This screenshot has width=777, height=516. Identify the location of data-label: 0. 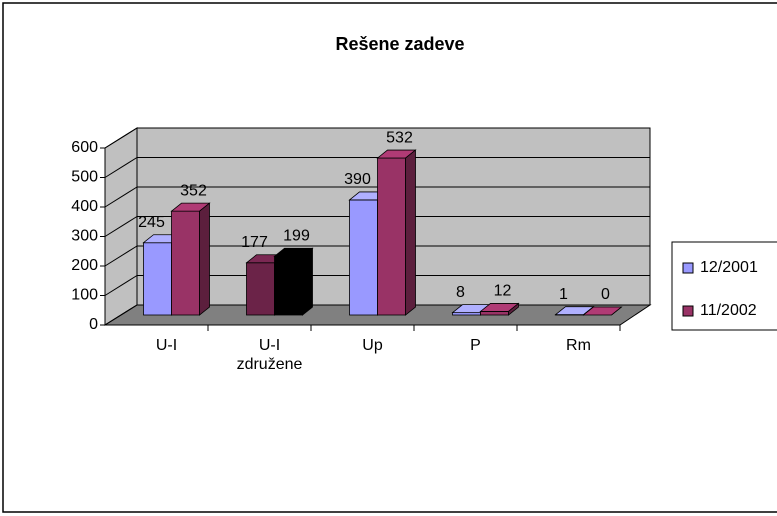
(605, 294).